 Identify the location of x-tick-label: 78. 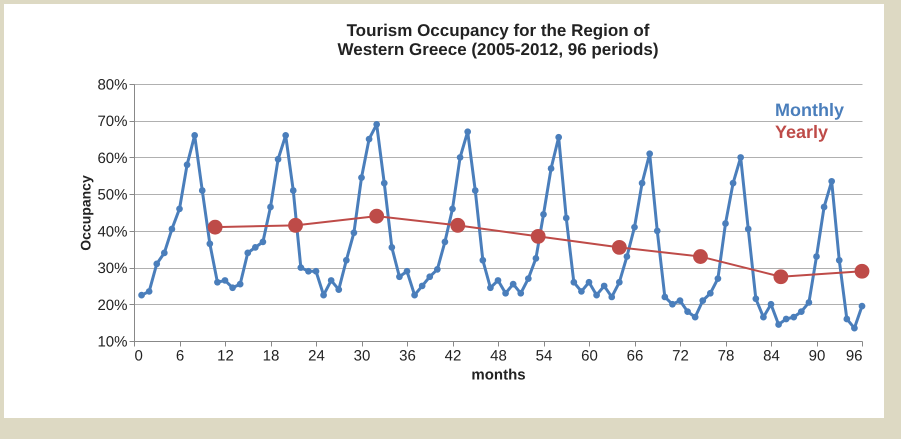
(726, 356).